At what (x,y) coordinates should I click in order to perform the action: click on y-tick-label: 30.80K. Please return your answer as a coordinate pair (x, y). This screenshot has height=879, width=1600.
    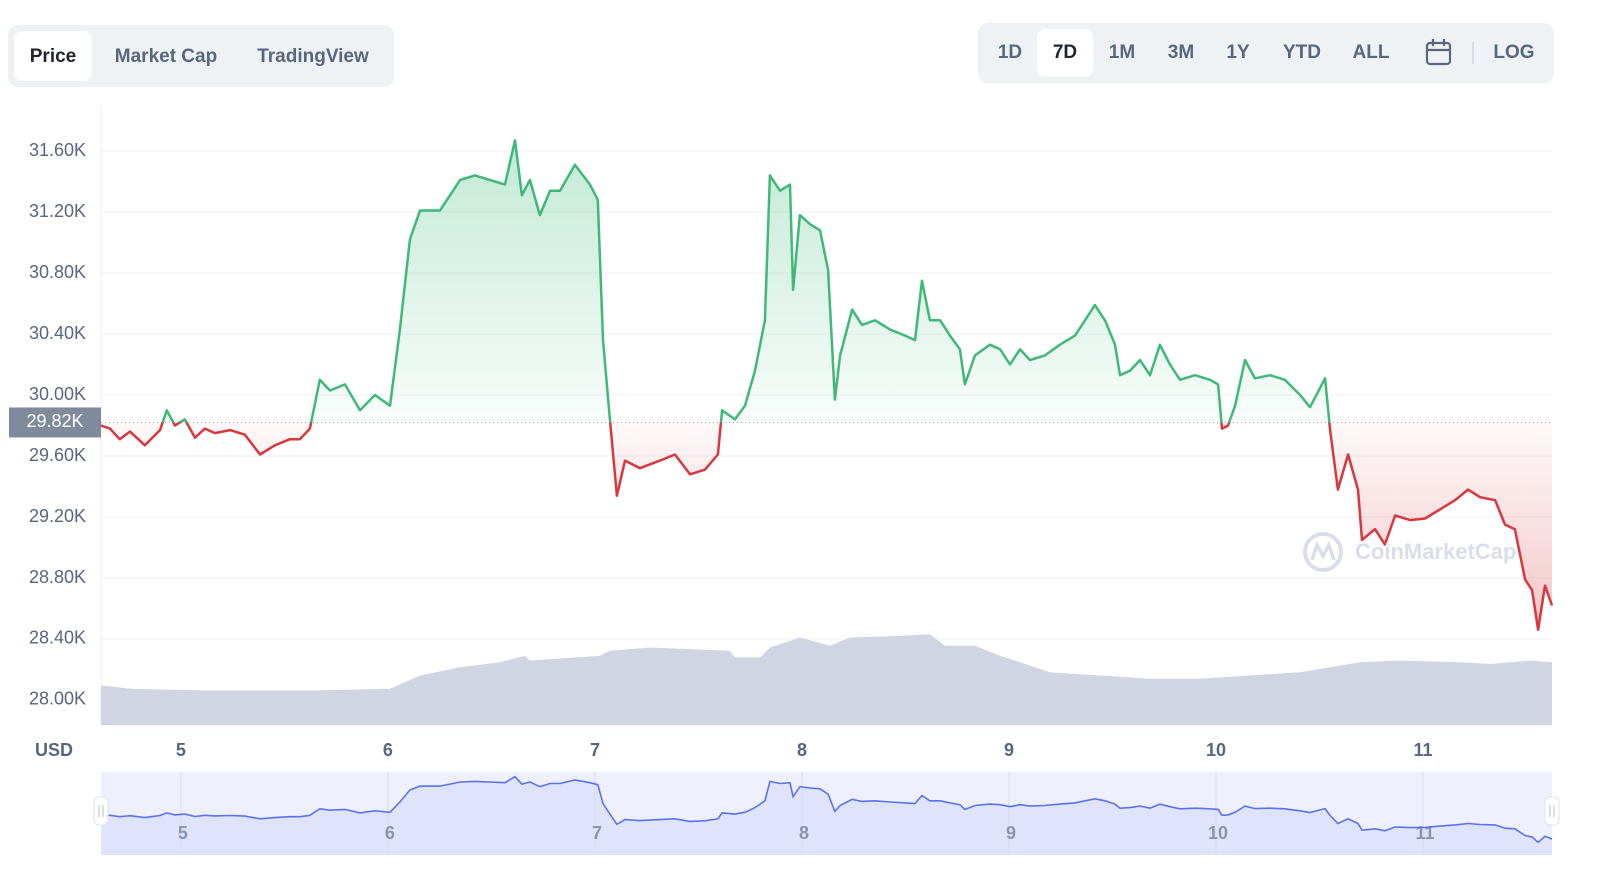
    Looking at the image, I should click on (57, 272).